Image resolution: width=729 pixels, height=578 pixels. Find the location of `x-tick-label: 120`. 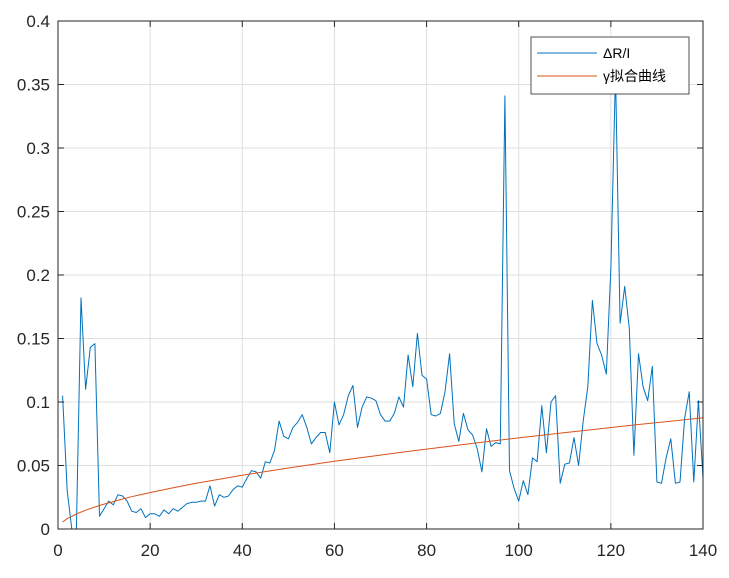

x-tick-label: 120 is located at coordinates (611, 550).